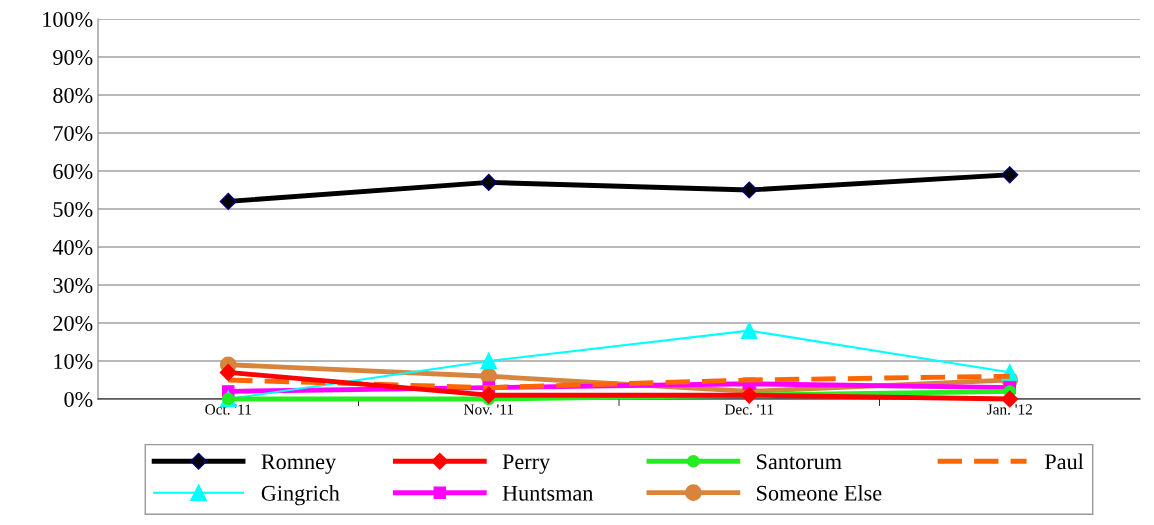 The image size is (1154, 525). Describe the element at coordinates (73, 285) in the screenshot. I see `y-tick-label: 30%` at that location.